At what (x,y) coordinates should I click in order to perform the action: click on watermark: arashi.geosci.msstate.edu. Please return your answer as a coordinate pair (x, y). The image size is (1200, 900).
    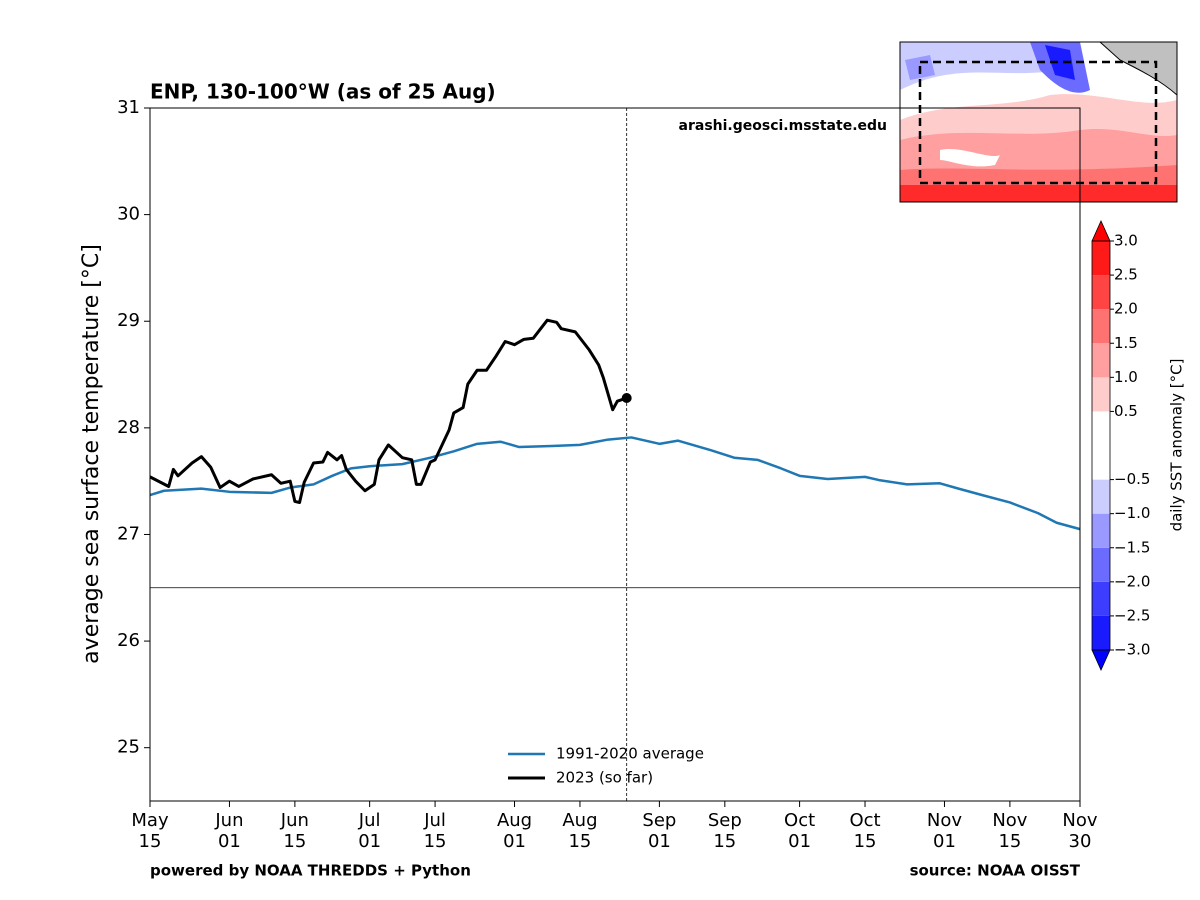
    Looking at the image, I should click on (783, 126).